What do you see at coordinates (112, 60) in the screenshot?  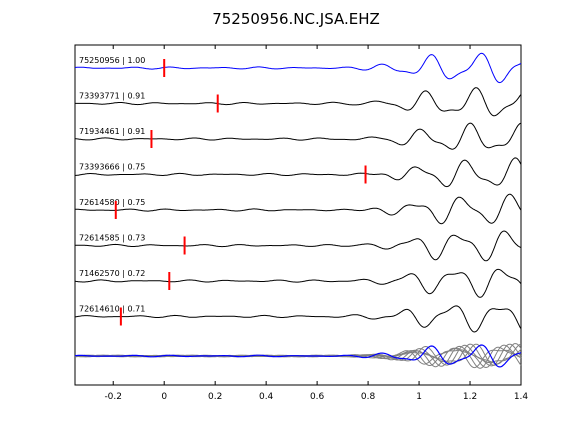 I see `trace-label: 75250956 | 1.00` at bounding box center [112, 60].